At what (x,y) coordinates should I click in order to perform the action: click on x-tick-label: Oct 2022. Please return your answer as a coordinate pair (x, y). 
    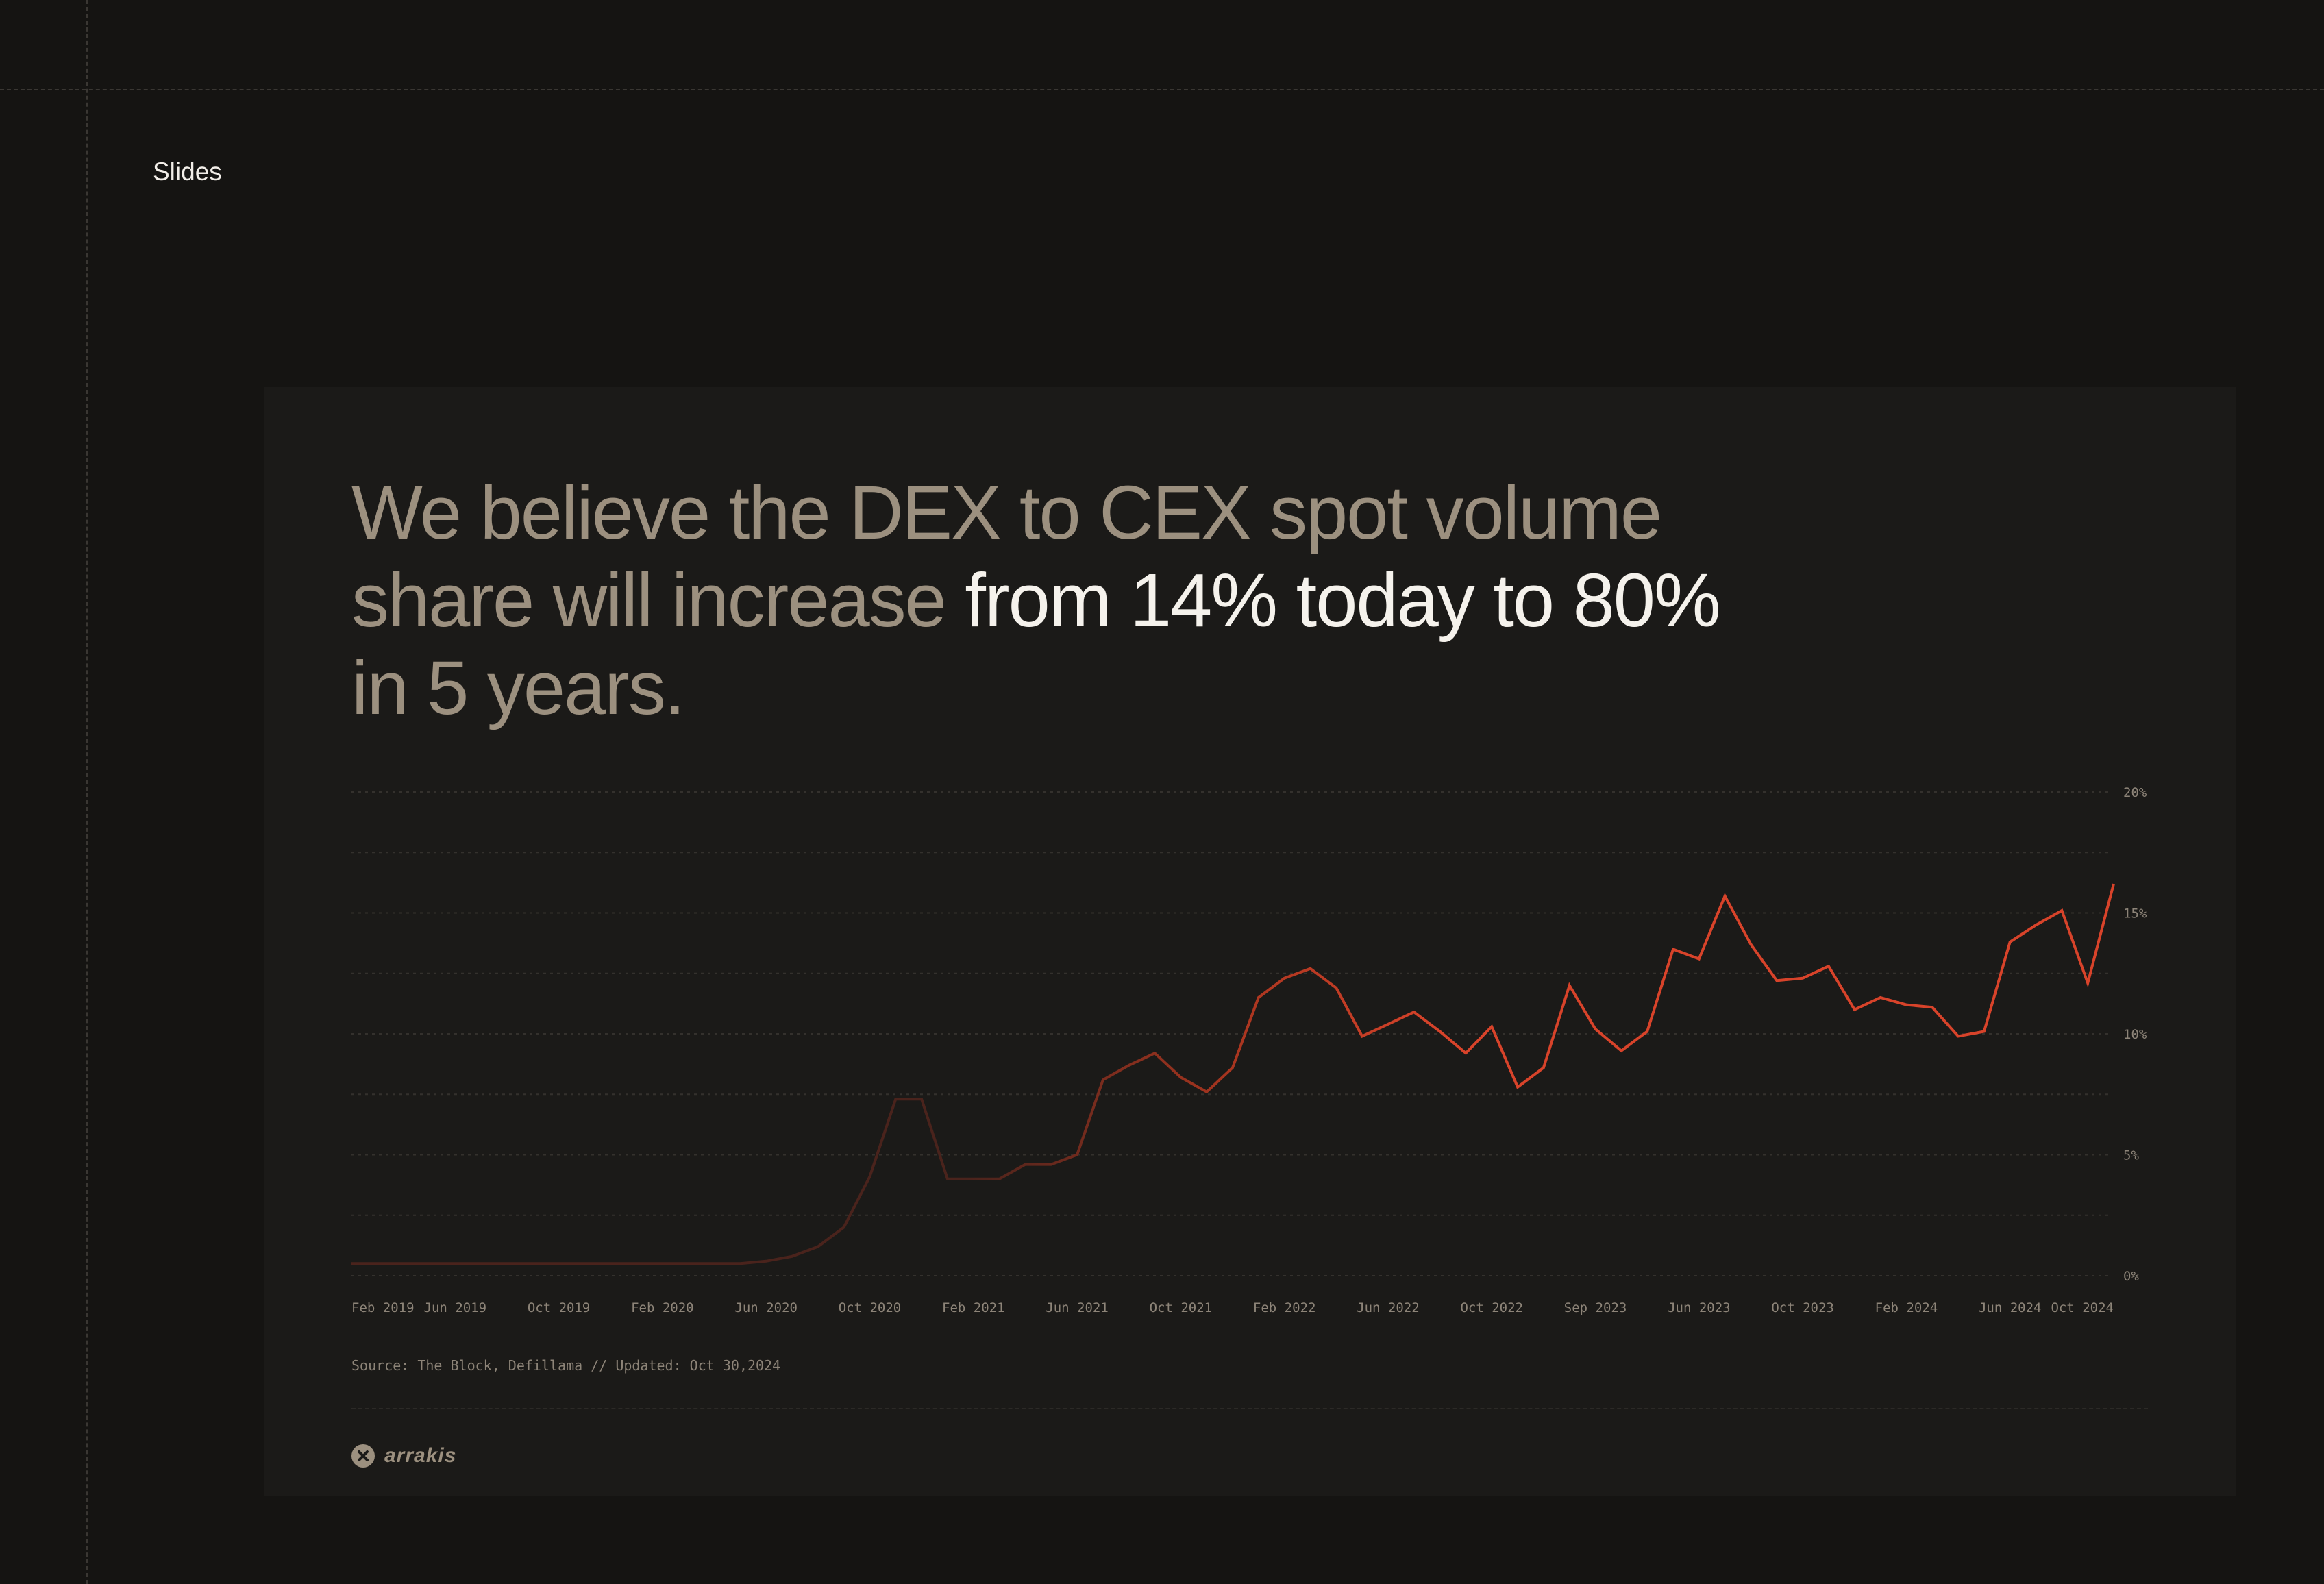
    Looking at the image, I should click on (1491, 1307).